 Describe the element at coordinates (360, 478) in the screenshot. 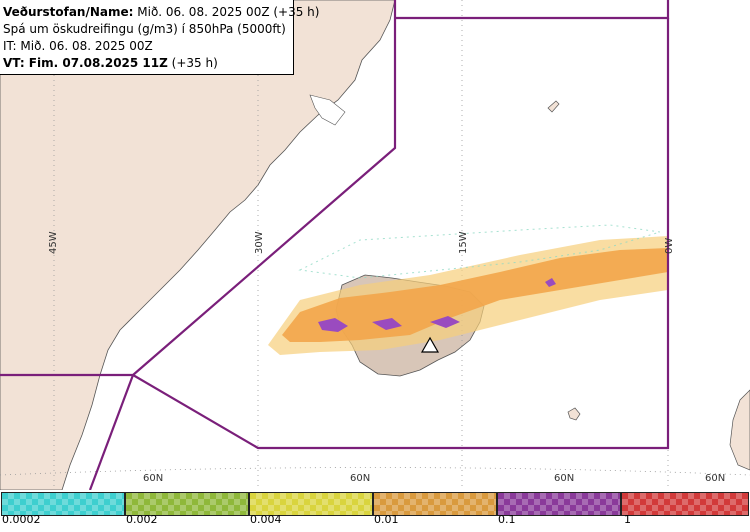

I see `lat-label-2: 60N` at that location.